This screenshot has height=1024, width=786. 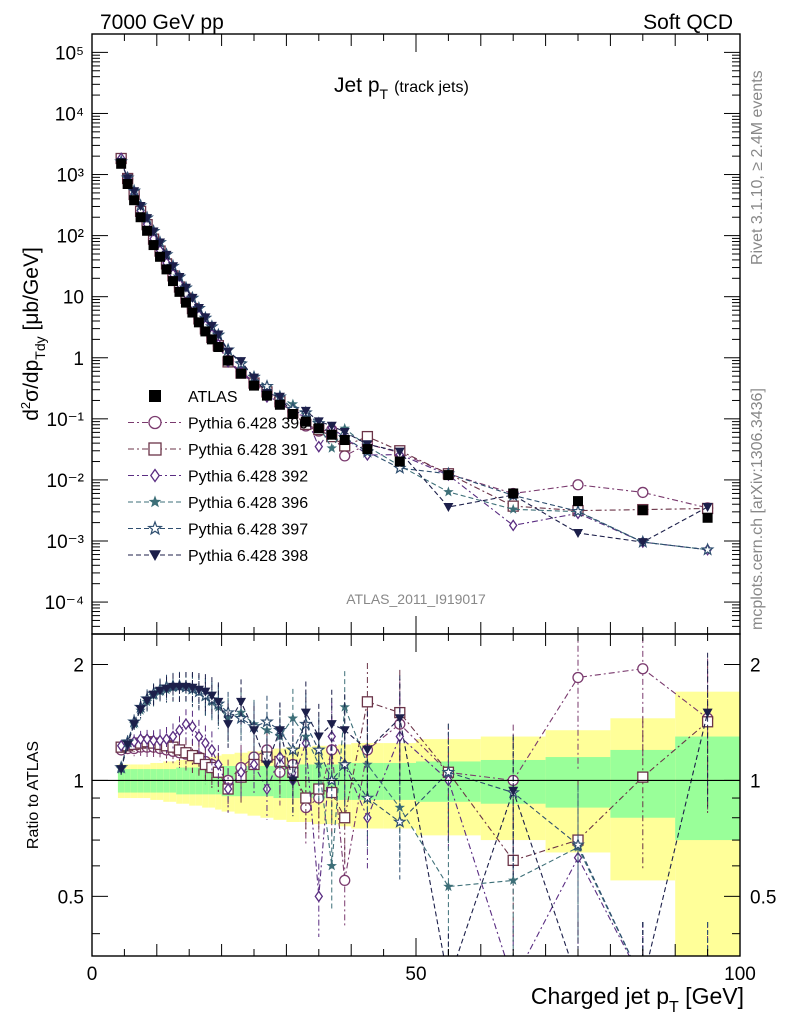 What do you see at coordinates (92, 974) in the screenshot?
I see `x-tick-label: 0` at bounding box center [92, 974].